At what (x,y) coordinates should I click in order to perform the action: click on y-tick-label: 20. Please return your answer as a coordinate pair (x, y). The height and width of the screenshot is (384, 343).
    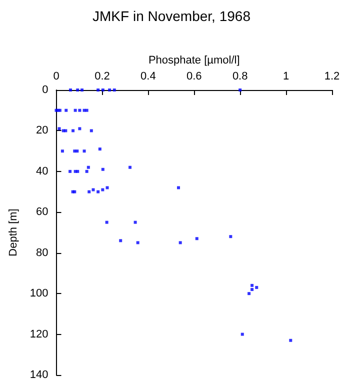
    Looking at the image, I should click on (42, 130).